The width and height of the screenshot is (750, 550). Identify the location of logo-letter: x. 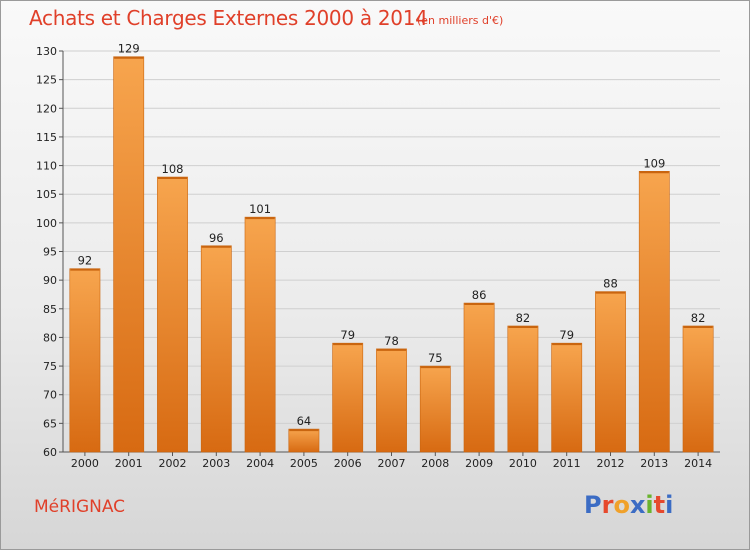
(637, 505).